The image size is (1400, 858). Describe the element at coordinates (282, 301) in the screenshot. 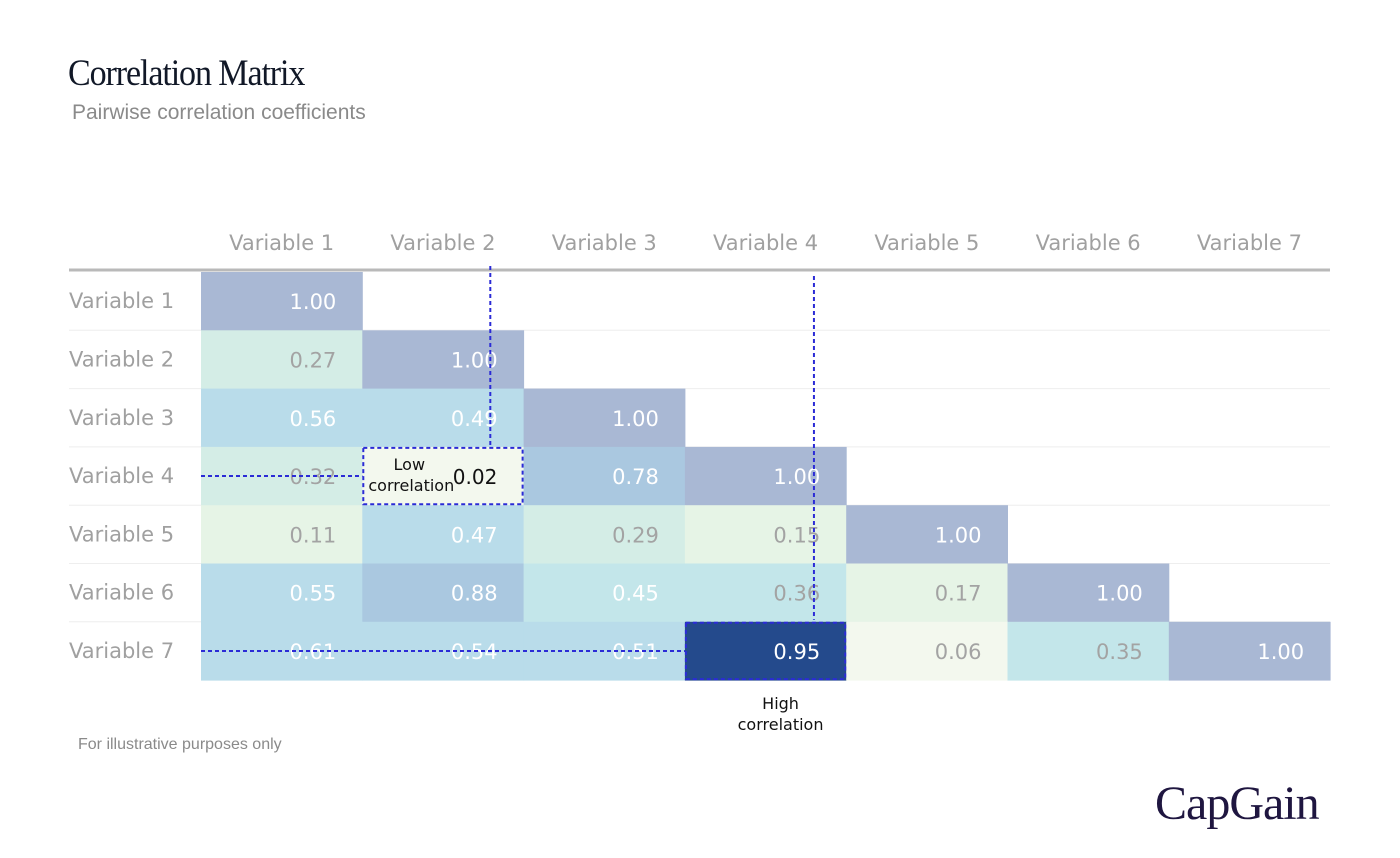

I see `heatmap-cell-r1-c1` at that location.